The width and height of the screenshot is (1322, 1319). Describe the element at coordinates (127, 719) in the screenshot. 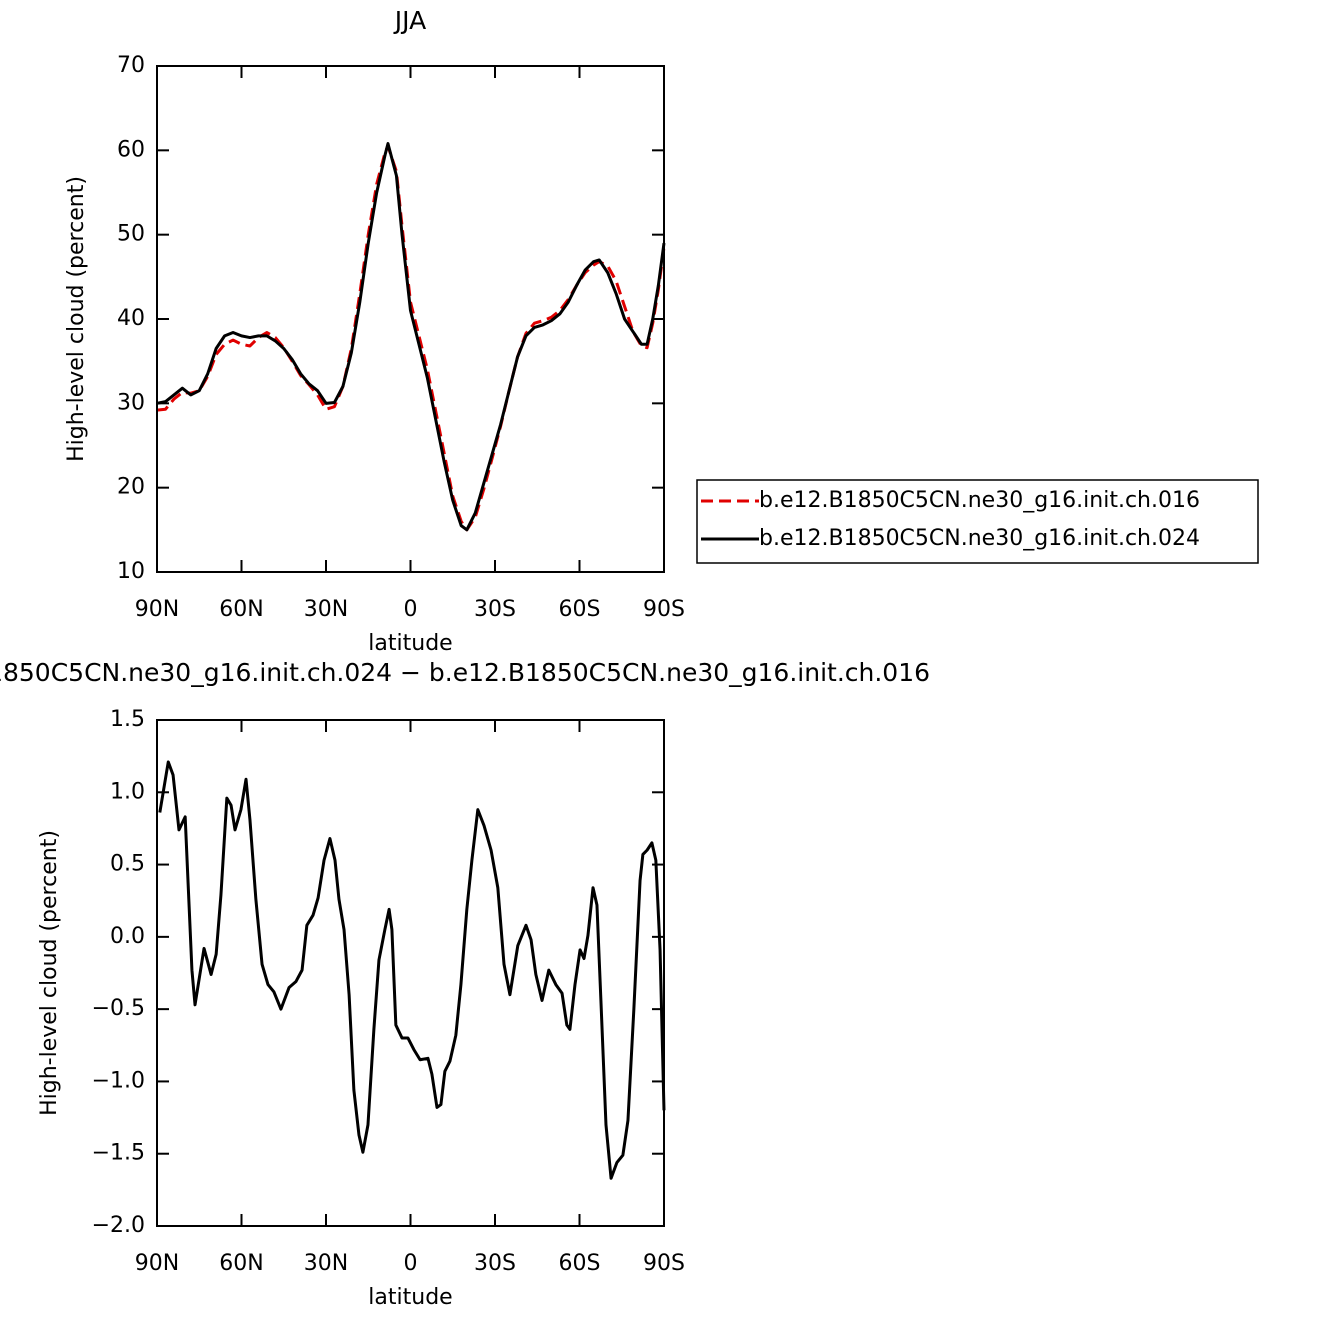

I see `y-tick-label: 1.5` at that location.